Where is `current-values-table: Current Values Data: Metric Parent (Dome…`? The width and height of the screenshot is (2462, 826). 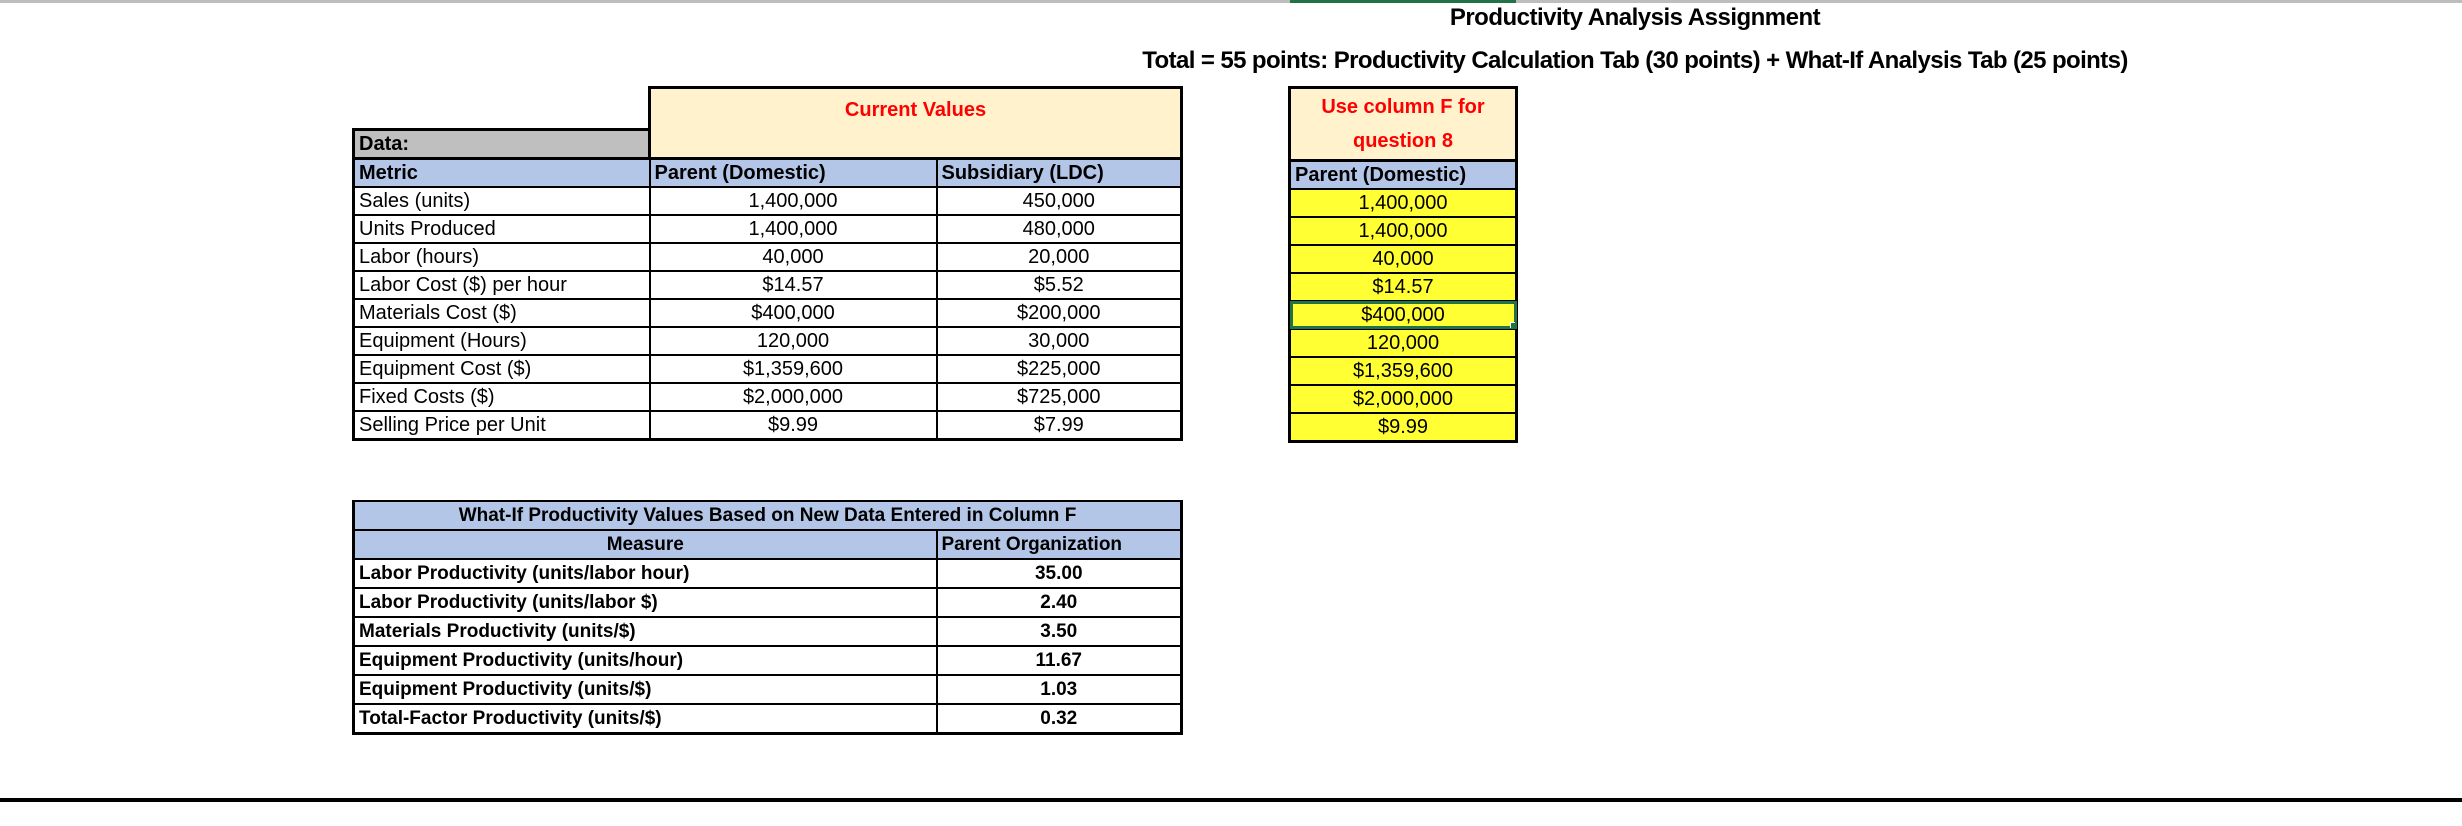
current-values-table: Current Values Data: Metric Parent (Dome… is located at coordinates (767, 263).